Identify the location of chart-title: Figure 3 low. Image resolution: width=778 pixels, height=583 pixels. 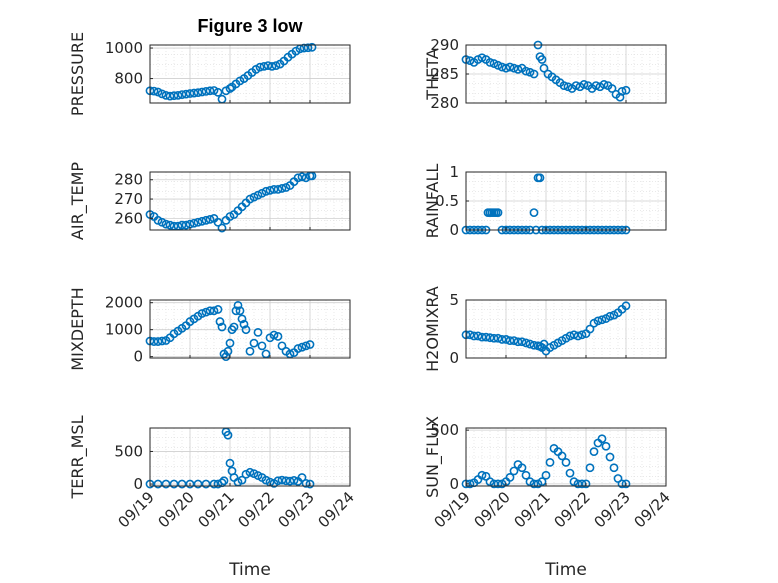
(250, 26).